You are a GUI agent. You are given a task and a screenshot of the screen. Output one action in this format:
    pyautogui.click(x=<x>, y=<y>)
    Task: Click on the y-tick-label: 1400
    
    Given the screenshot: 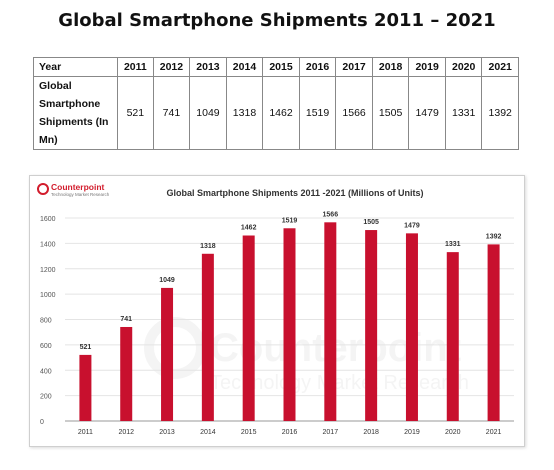 What is the action you would take?
    pyautogui.click(x=48, y=244)
    